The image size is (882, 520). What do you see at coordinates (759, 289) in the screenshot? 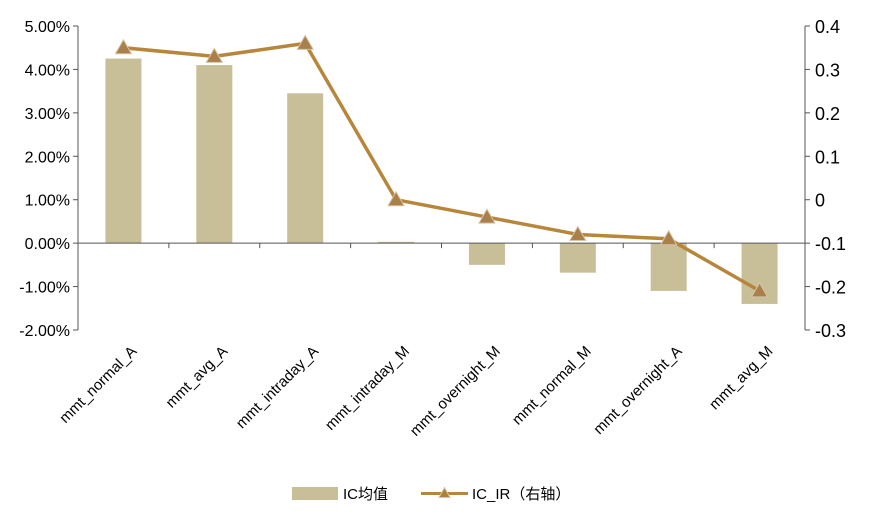
I see `ic-ir-point-mmt-avg-m` at bounding box center [759, 289].